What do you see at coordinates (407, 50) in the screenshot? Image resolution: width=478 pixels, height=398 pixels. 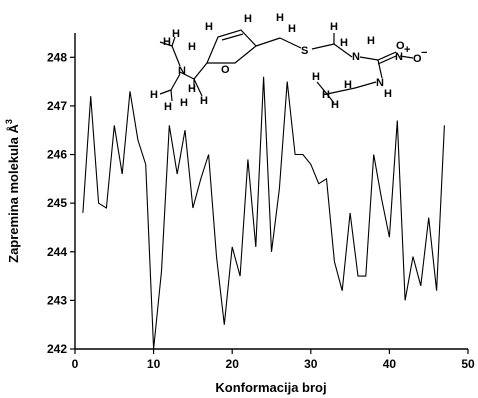 I see `atom-charge-plus: +` at bounding box center [407, 50].